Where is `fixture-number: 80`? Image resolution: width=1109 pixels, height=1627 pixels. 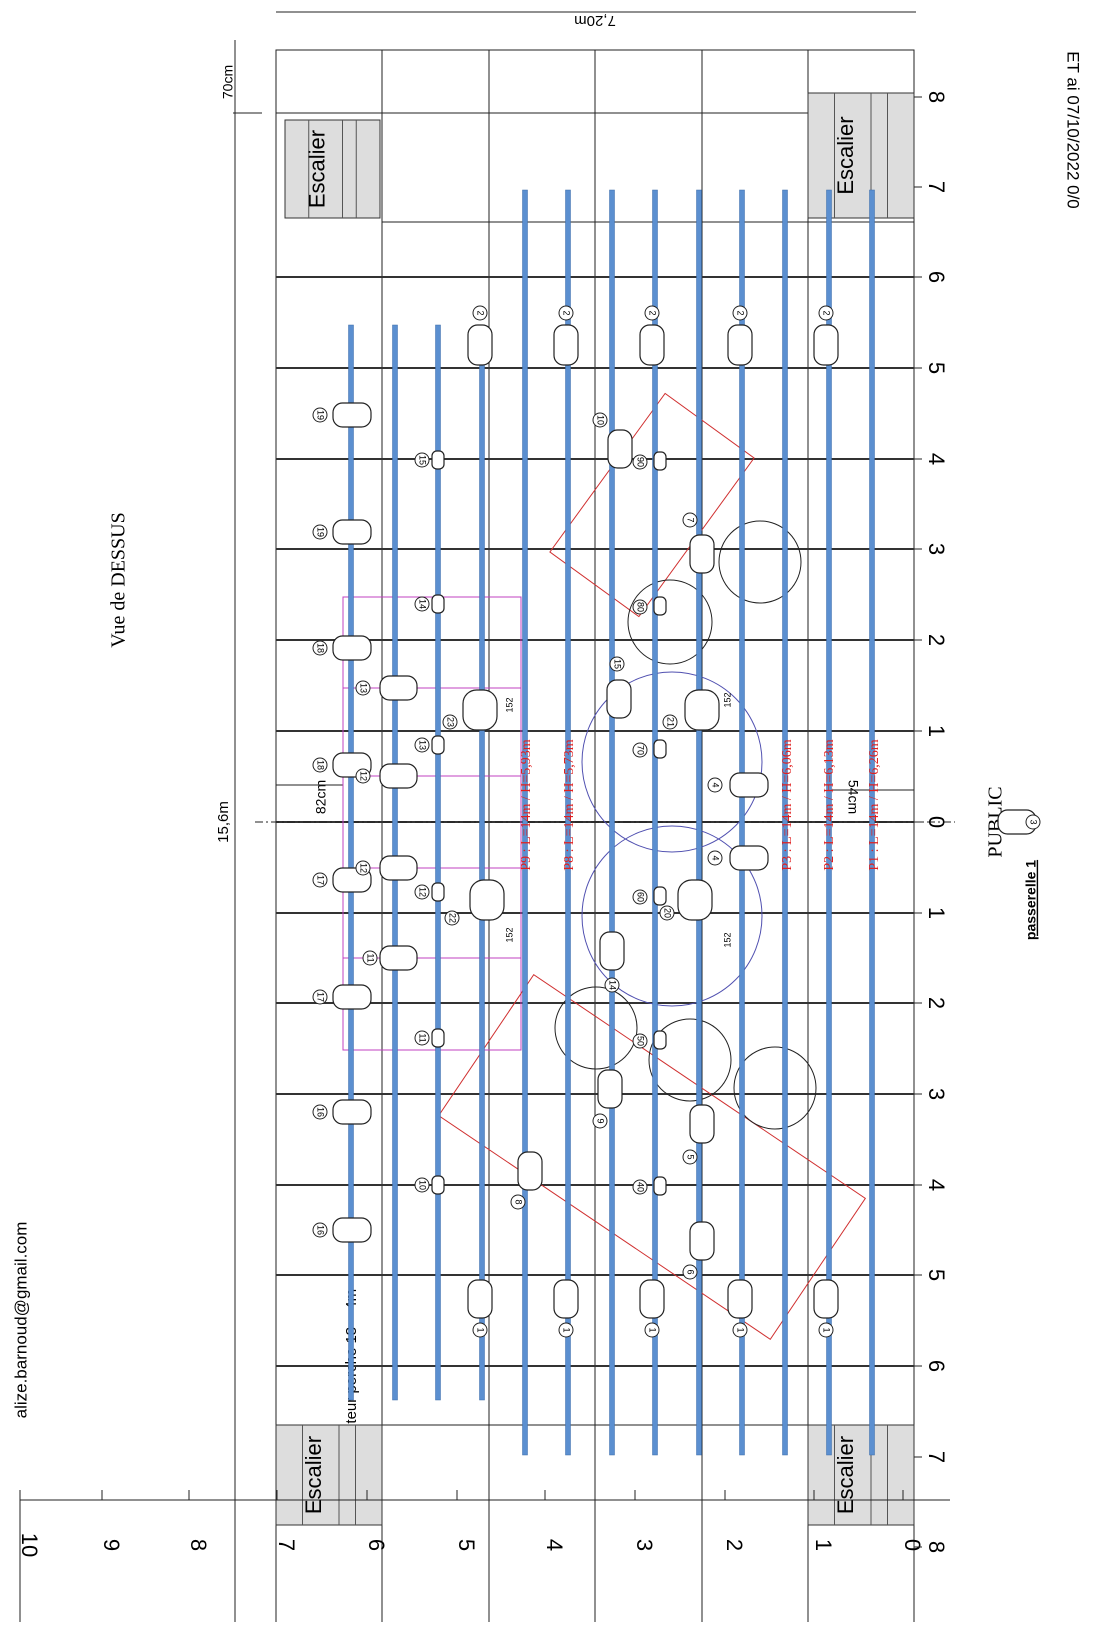 fixture-number: 80 is located at coordinates (641, 607).